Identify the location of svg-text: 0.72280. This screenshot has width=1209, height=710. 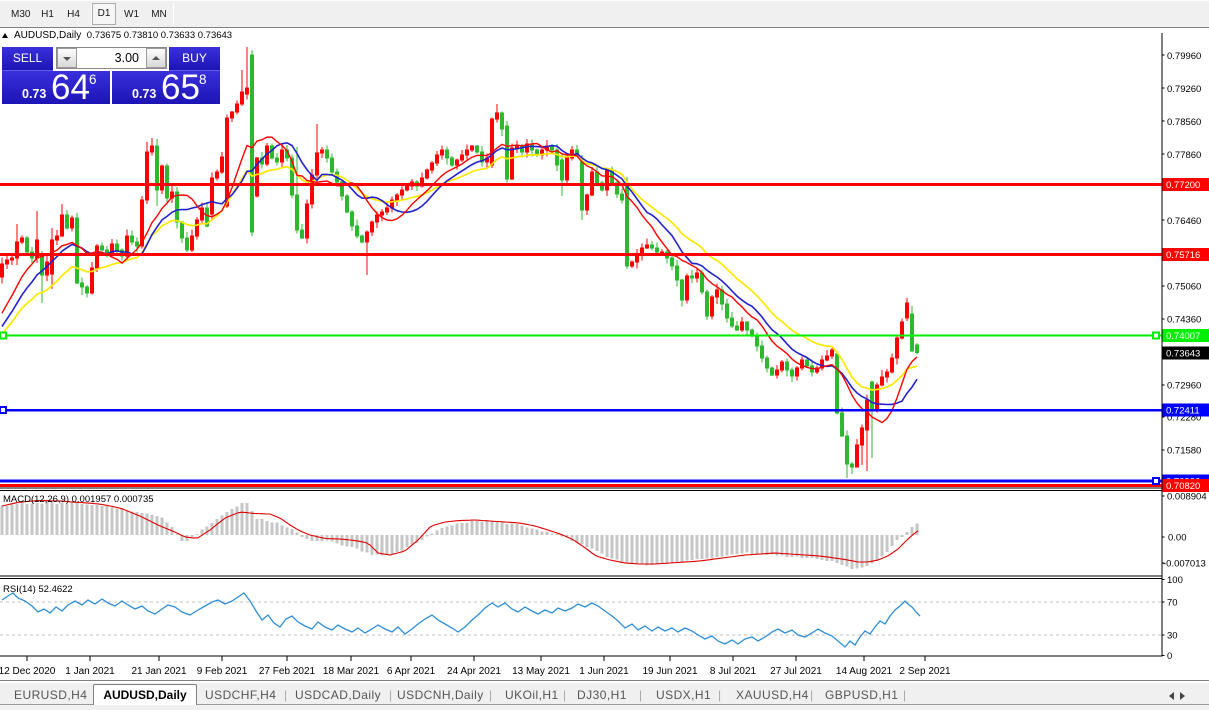
(1184, 418).